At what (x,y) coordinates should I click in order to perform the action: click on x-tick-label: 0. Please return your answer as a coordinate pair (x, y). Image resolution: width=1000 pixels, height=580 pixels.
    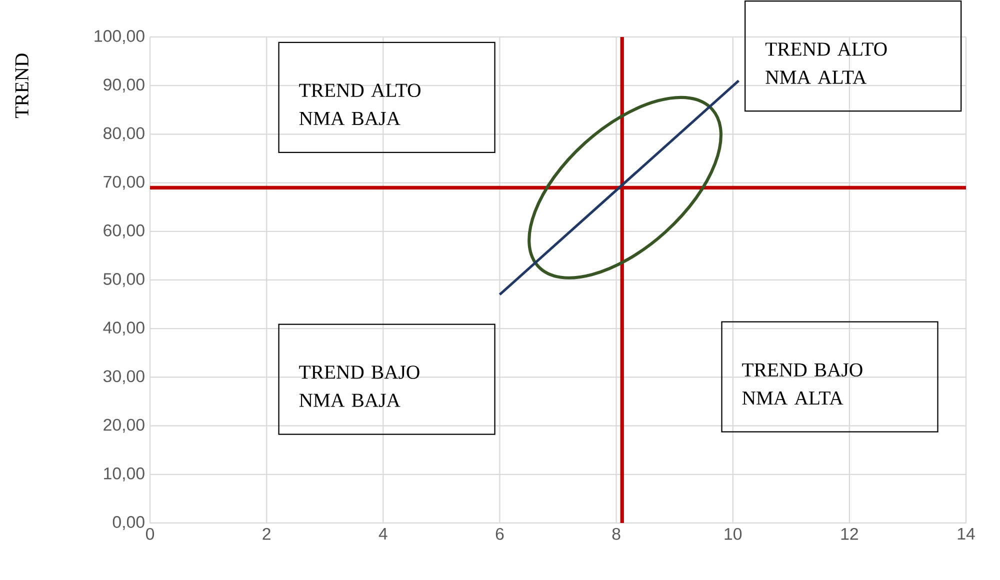
    Looking at the image, I should click on (150, 534).